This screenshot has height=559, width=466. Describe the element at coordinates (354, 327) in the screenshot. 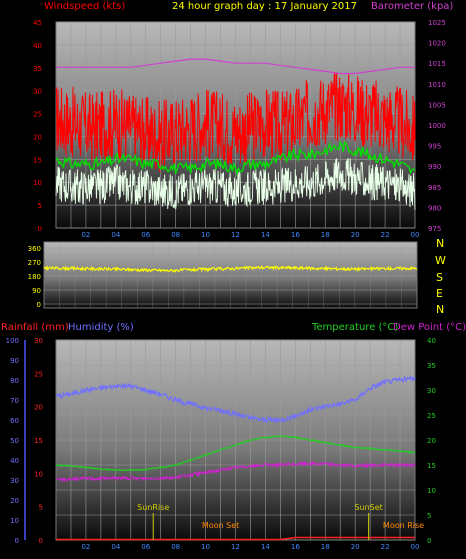

I see `temperature-axis-title: Temperature (°C)` at that location.